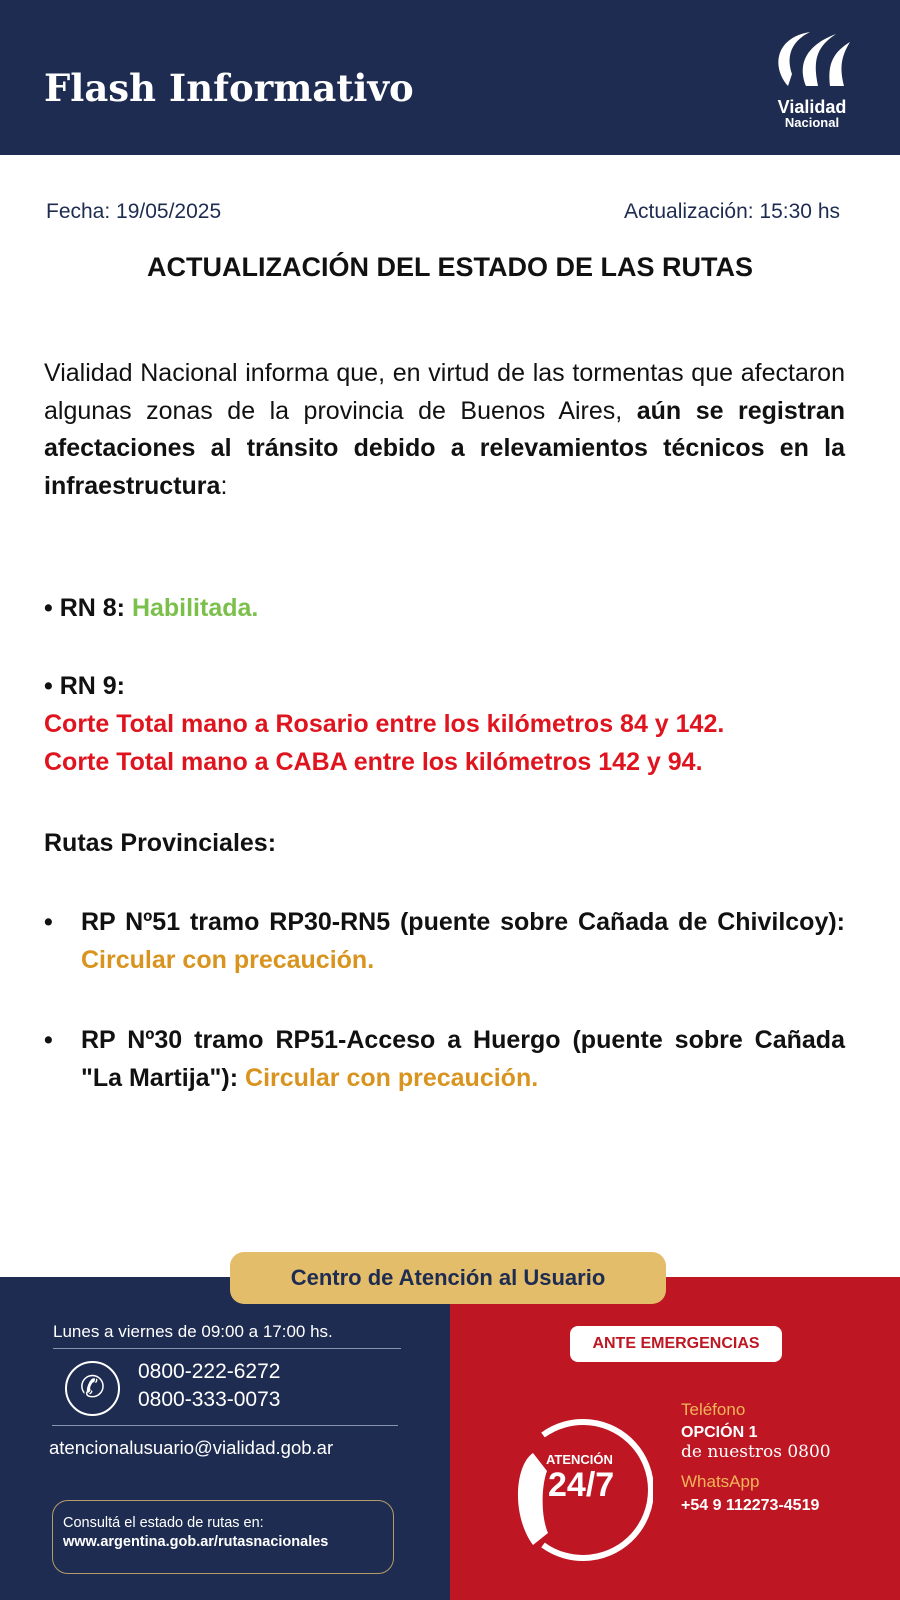 The image size is (900, 1600). I want to click on phone-icon: ✆, so click(92, 1388).